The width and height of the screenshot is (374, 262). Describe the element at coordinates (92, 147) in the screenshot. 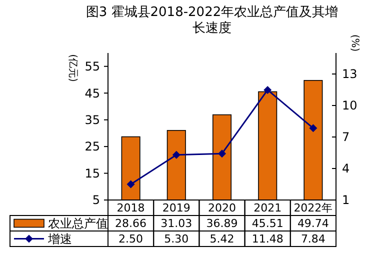

I see `y-tick-label: 25` at that location.